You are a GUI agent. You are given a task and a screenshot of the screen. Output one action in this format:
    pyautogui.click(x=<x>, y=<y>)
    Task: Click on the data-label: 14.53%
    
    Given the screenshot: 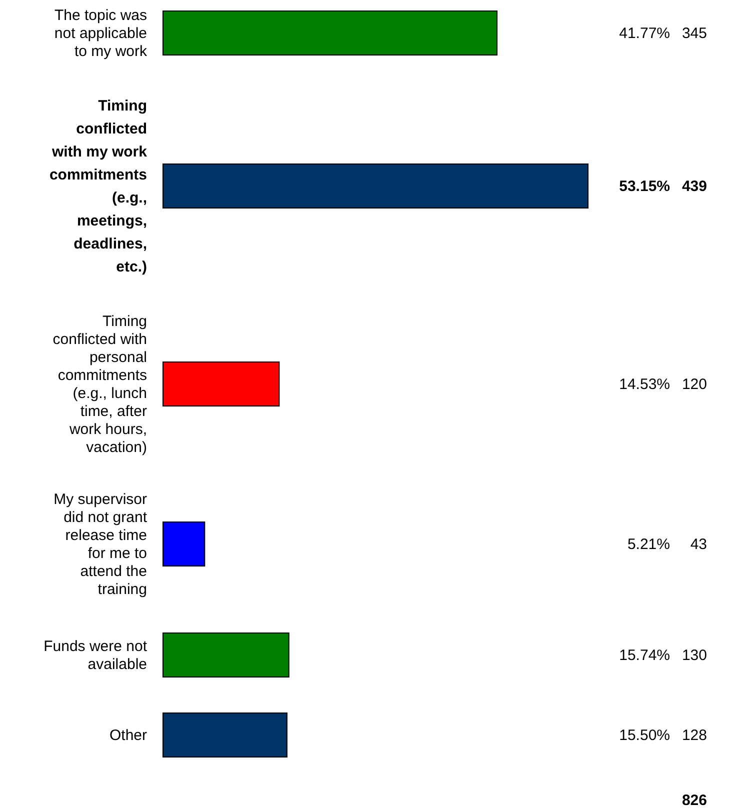 What is the action you would take?
    pyautogui.click(x=644, y=384)
    